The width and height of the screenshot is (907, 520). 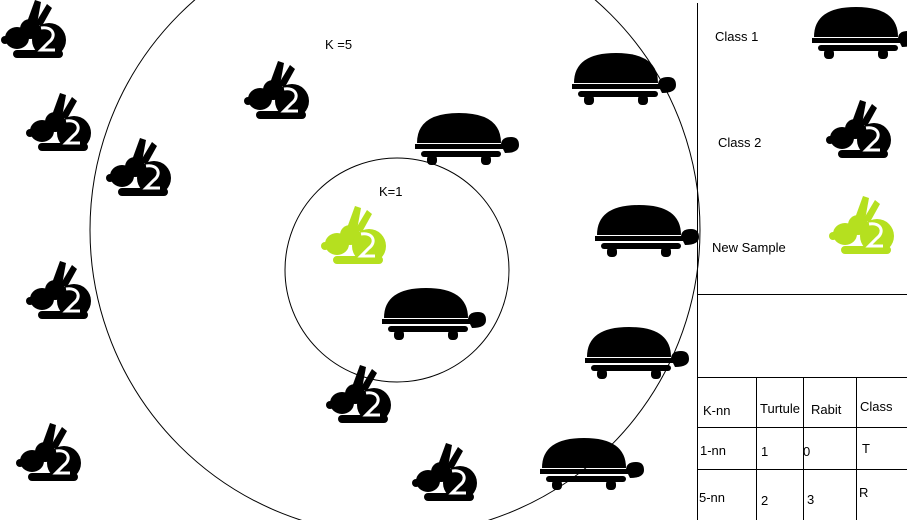 I want to click on table-cell: 0, so click(x=807, y=451).